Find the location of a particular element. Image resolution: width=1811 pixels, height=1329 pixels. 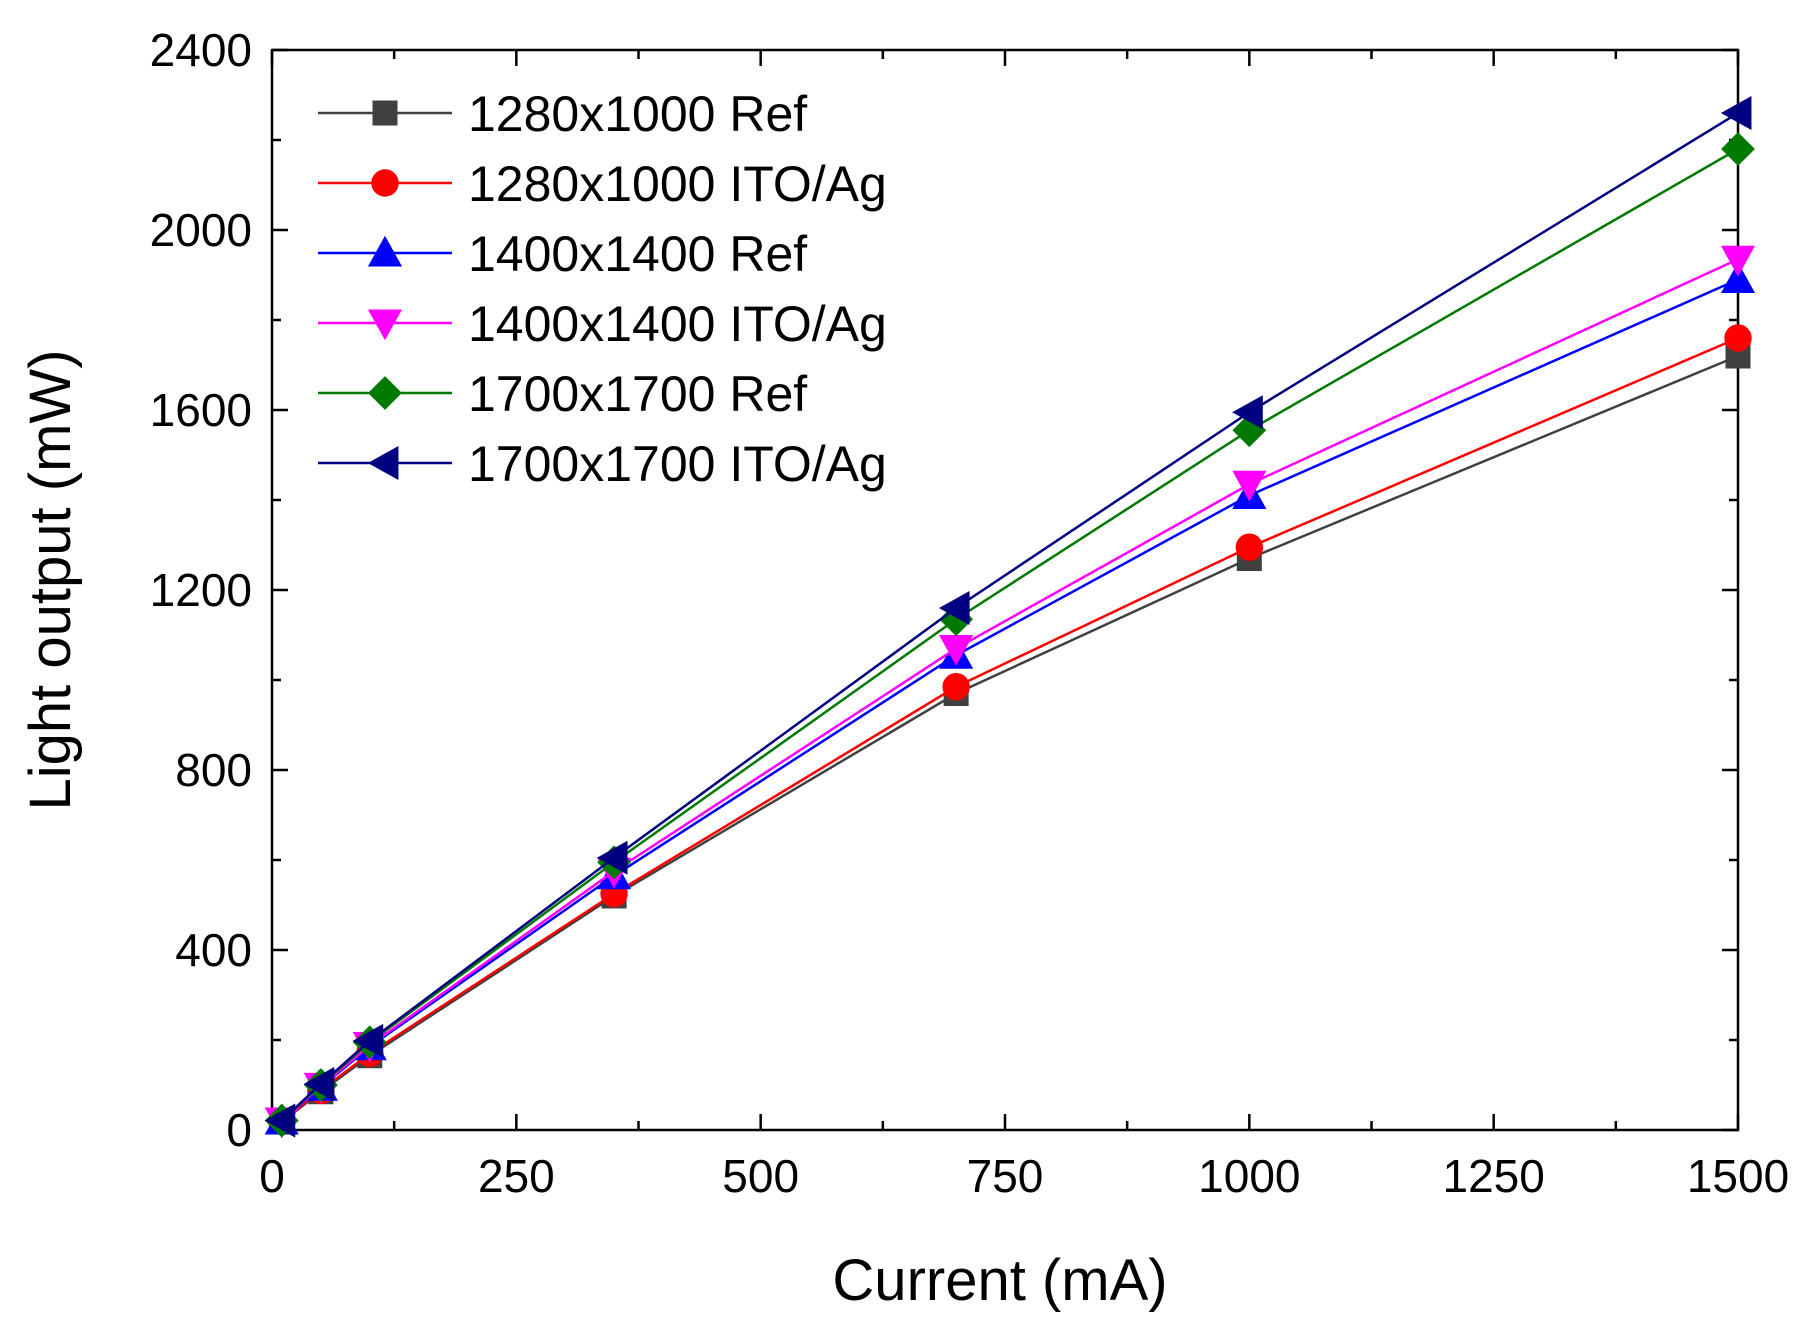

legend-item: 1700x1700 ITO/Ag is located at coordinates (602, 464).